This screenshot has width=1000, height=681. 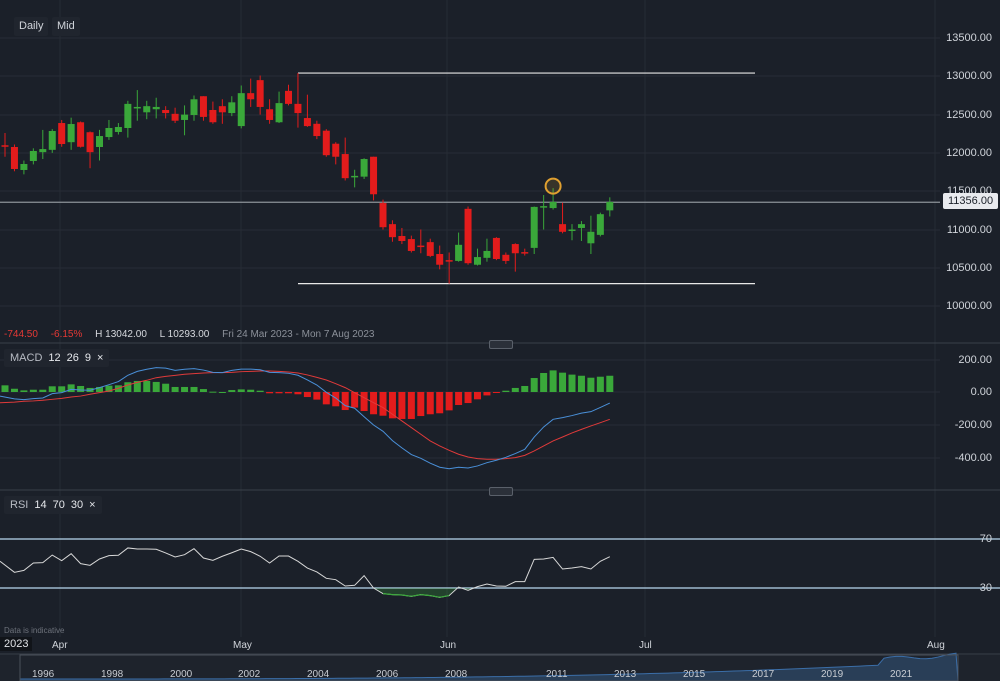 What do you see at coordinates (100, 358) in the screenshot?
I see `macd-close-icon: ×` at bounding box center [100, 358].